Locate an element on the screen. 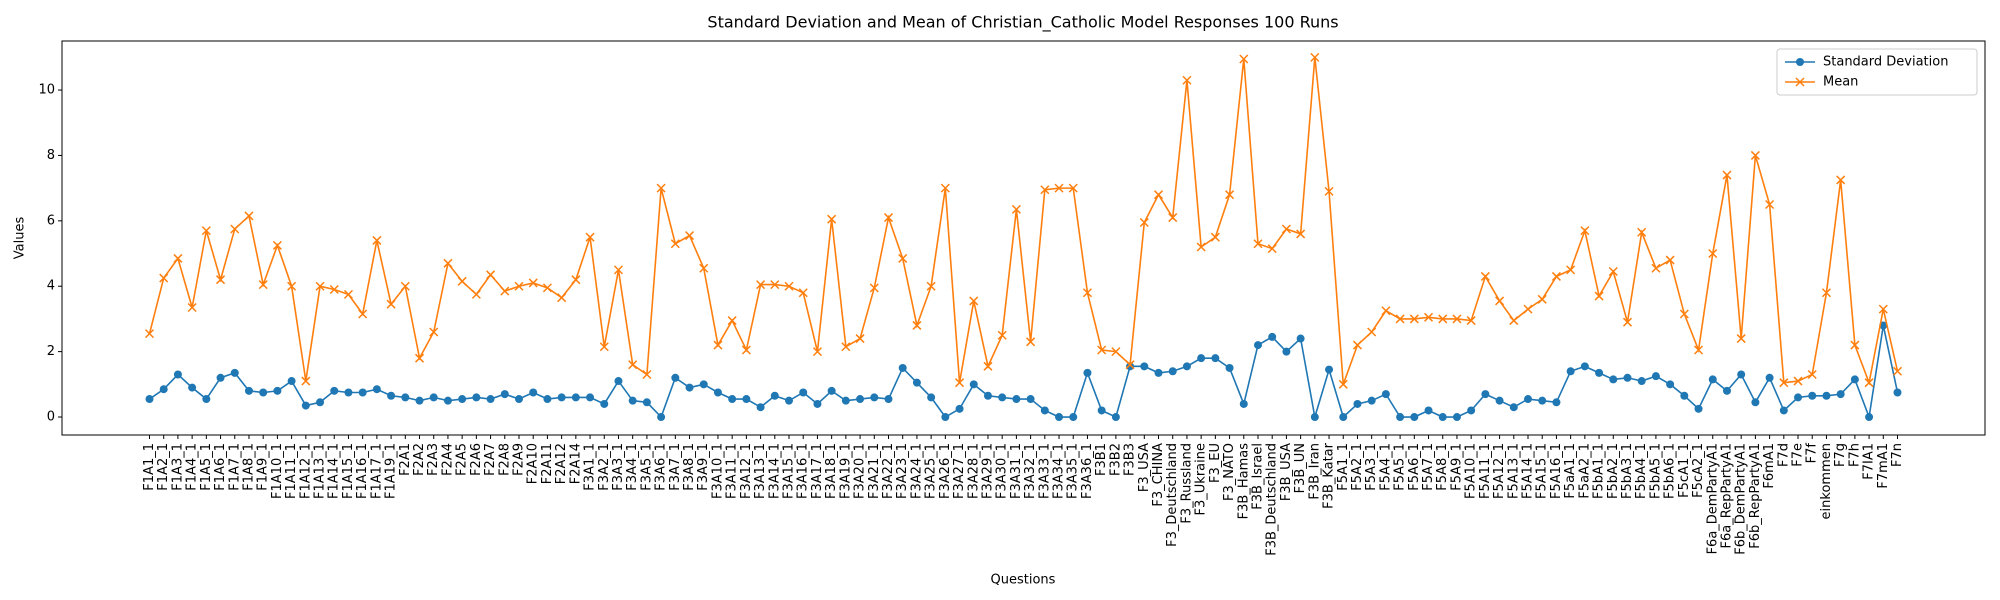 The height and width of the screenshot is (600, 2000). x-tick-label: F2A8 is located at coordinates (504, 459).